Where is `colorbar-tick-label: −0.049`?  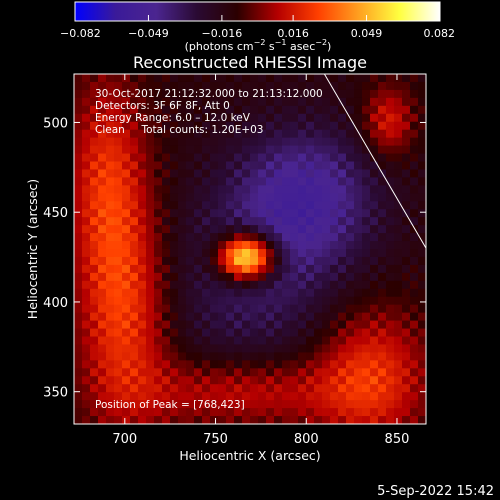
colorbar-tick-label: −0.049 is located at coordinates (148, 33).